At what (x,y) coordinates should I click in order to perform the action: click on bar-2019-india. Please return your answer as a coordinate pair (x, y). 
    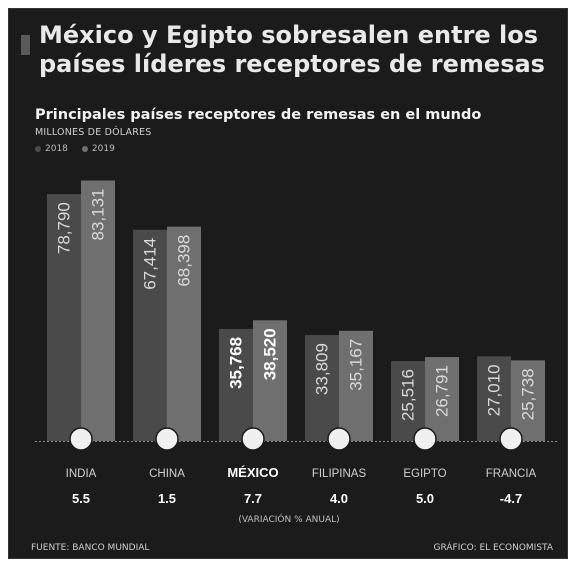
    Looking at the image, I should click on (98, 310).